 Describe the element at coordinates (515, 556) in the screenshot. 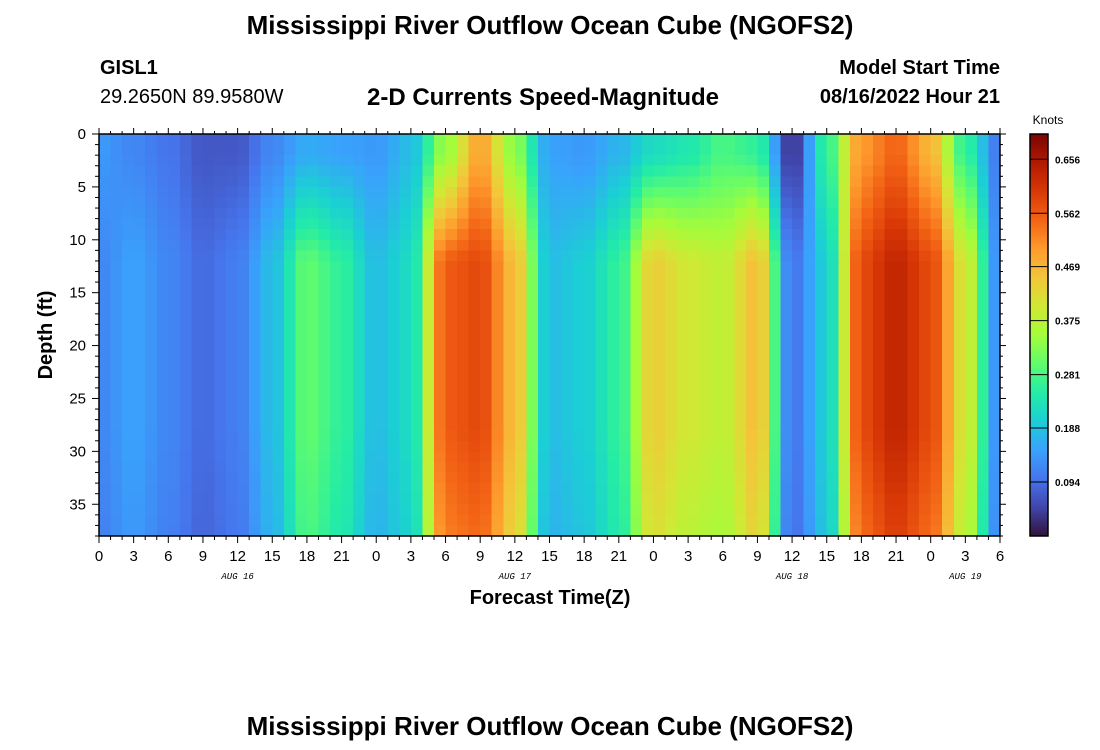

I see `x-tick-label: 12` at that location.